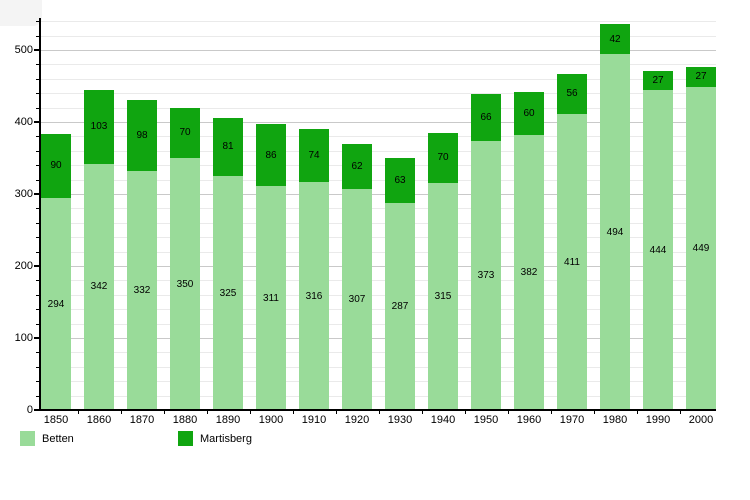 The width and height of the screenshot is (750, 500). What do you see at coordinates (27, 438) in the screenshot?
I see `legend-swatch-betten` at bounding box center [27, 438].